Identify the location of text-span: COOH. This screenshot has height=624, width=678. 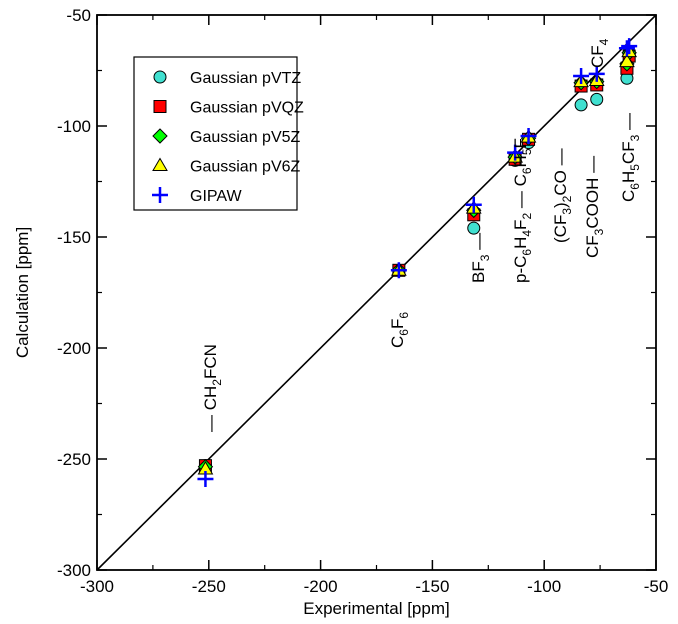
(592, 203).